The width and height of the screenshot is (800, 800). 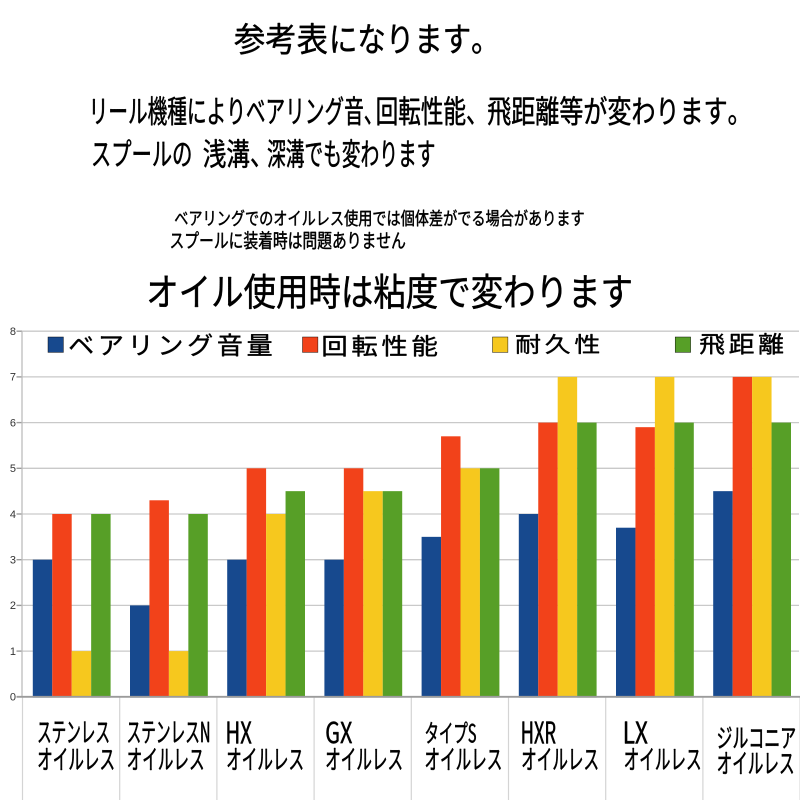 What do you see at coordinates (13, 652) in the screenshot?
I see `svg-text: 1` at bounding box center [13, 652].